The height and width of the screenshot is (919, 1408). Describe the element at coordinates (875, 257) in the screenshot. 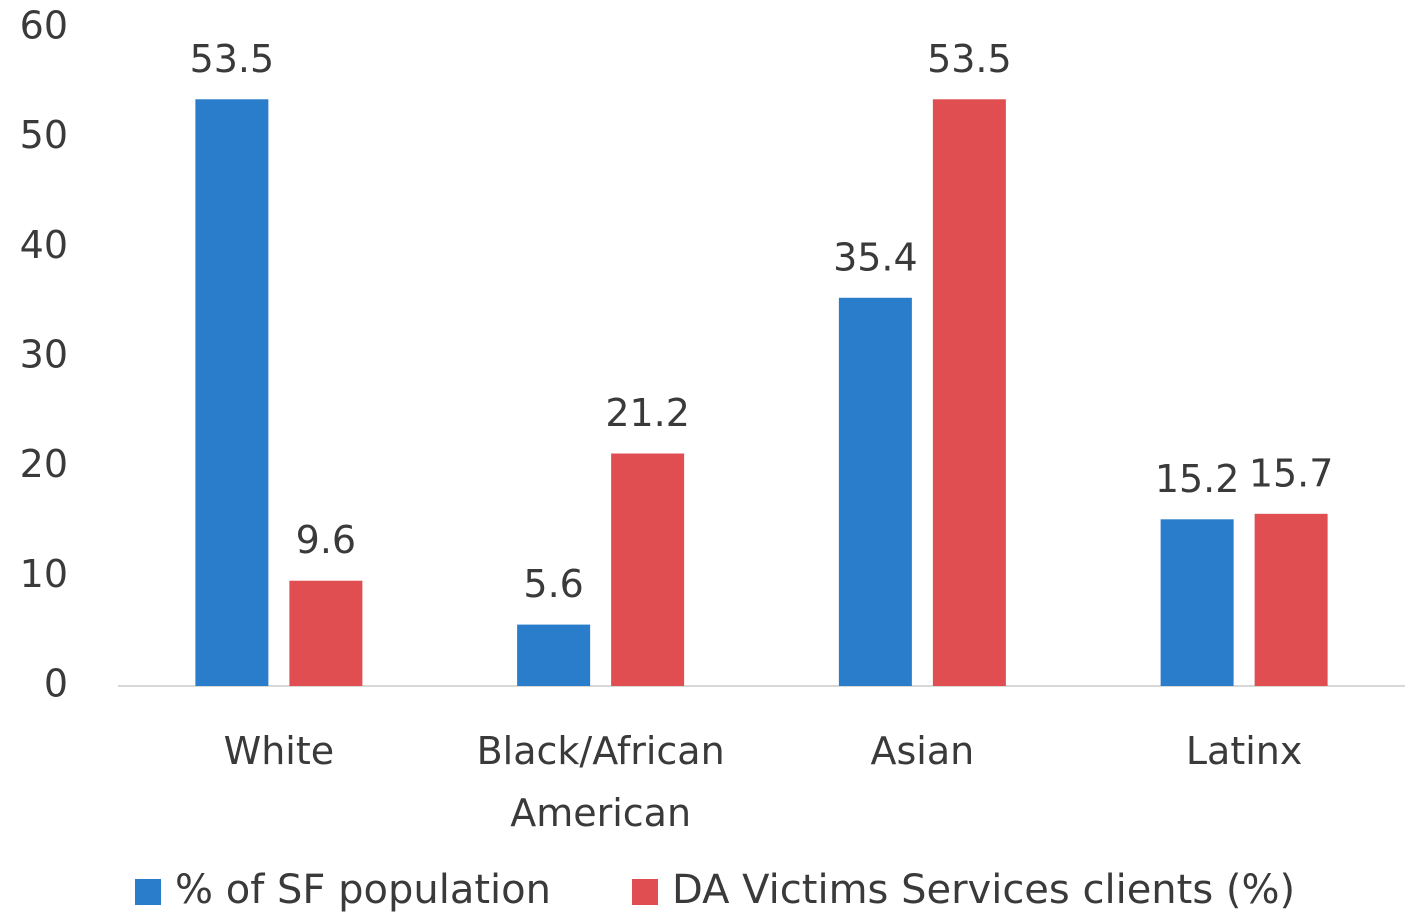

I see `data-label: 35.4` at that location.